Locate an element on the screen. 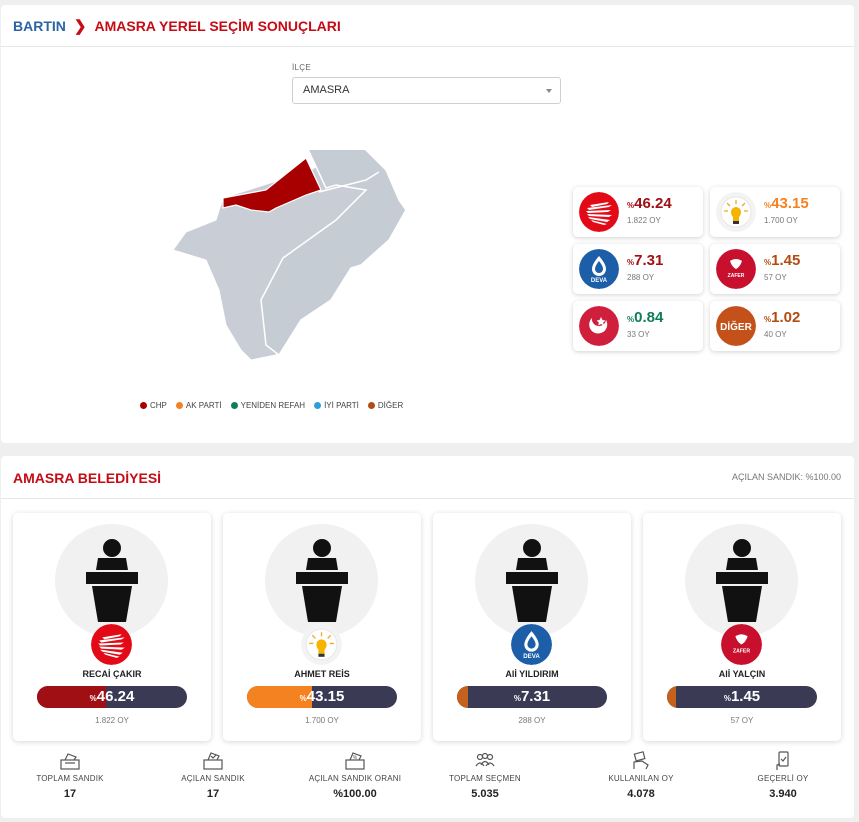 This screenshot has width=859, height=822. stat-label: TOPLAM SANDIK is located at coordinates (70, 778).